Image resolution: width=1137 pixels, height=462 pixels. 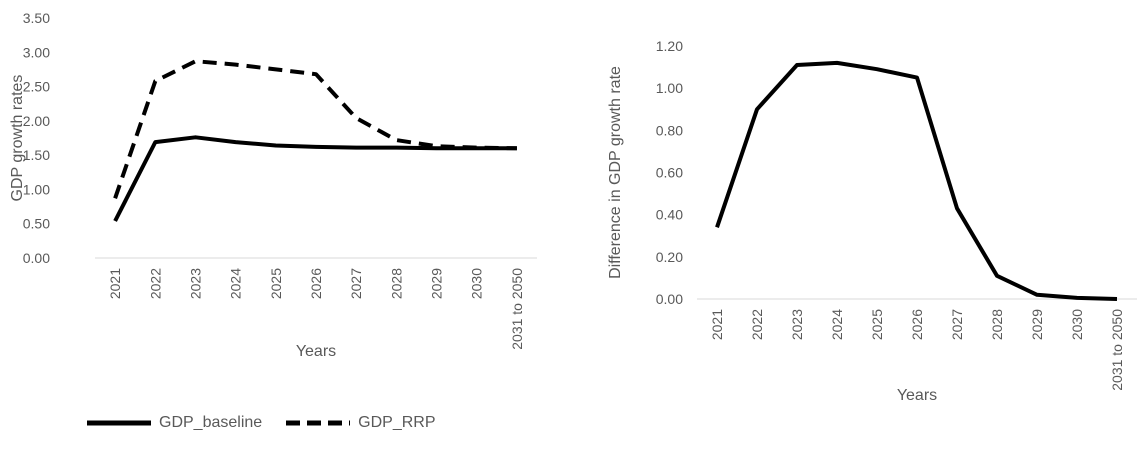 What do you see at coordinates (669, 257) in the screenshot?
I see `y-tick-label: 0.20` at bounding box center [669, 257].